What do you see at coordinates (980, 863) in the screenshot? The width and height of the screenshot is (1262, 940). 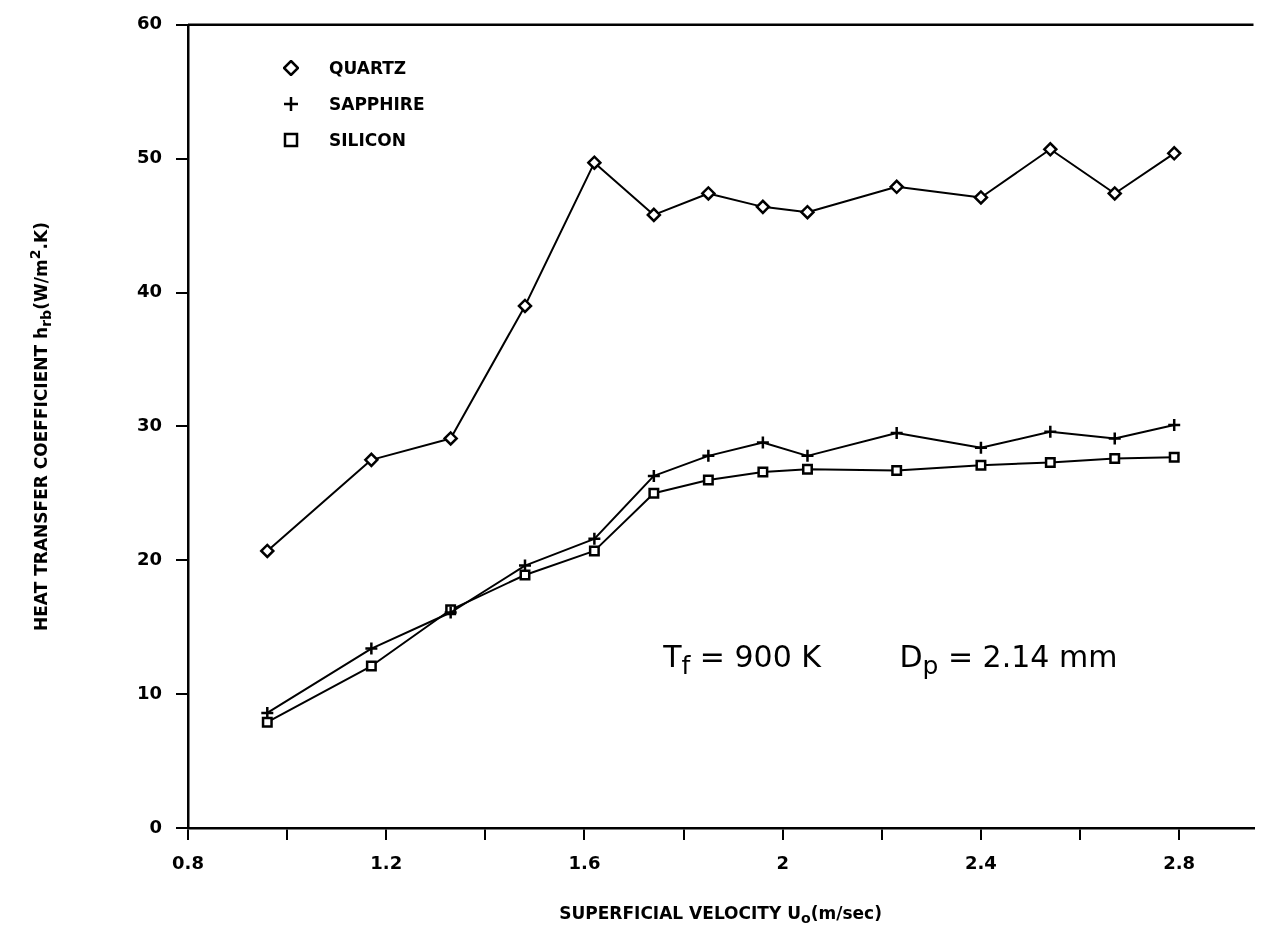 I see `x-tick-label: 2.4` at bounding box center [980, 863].